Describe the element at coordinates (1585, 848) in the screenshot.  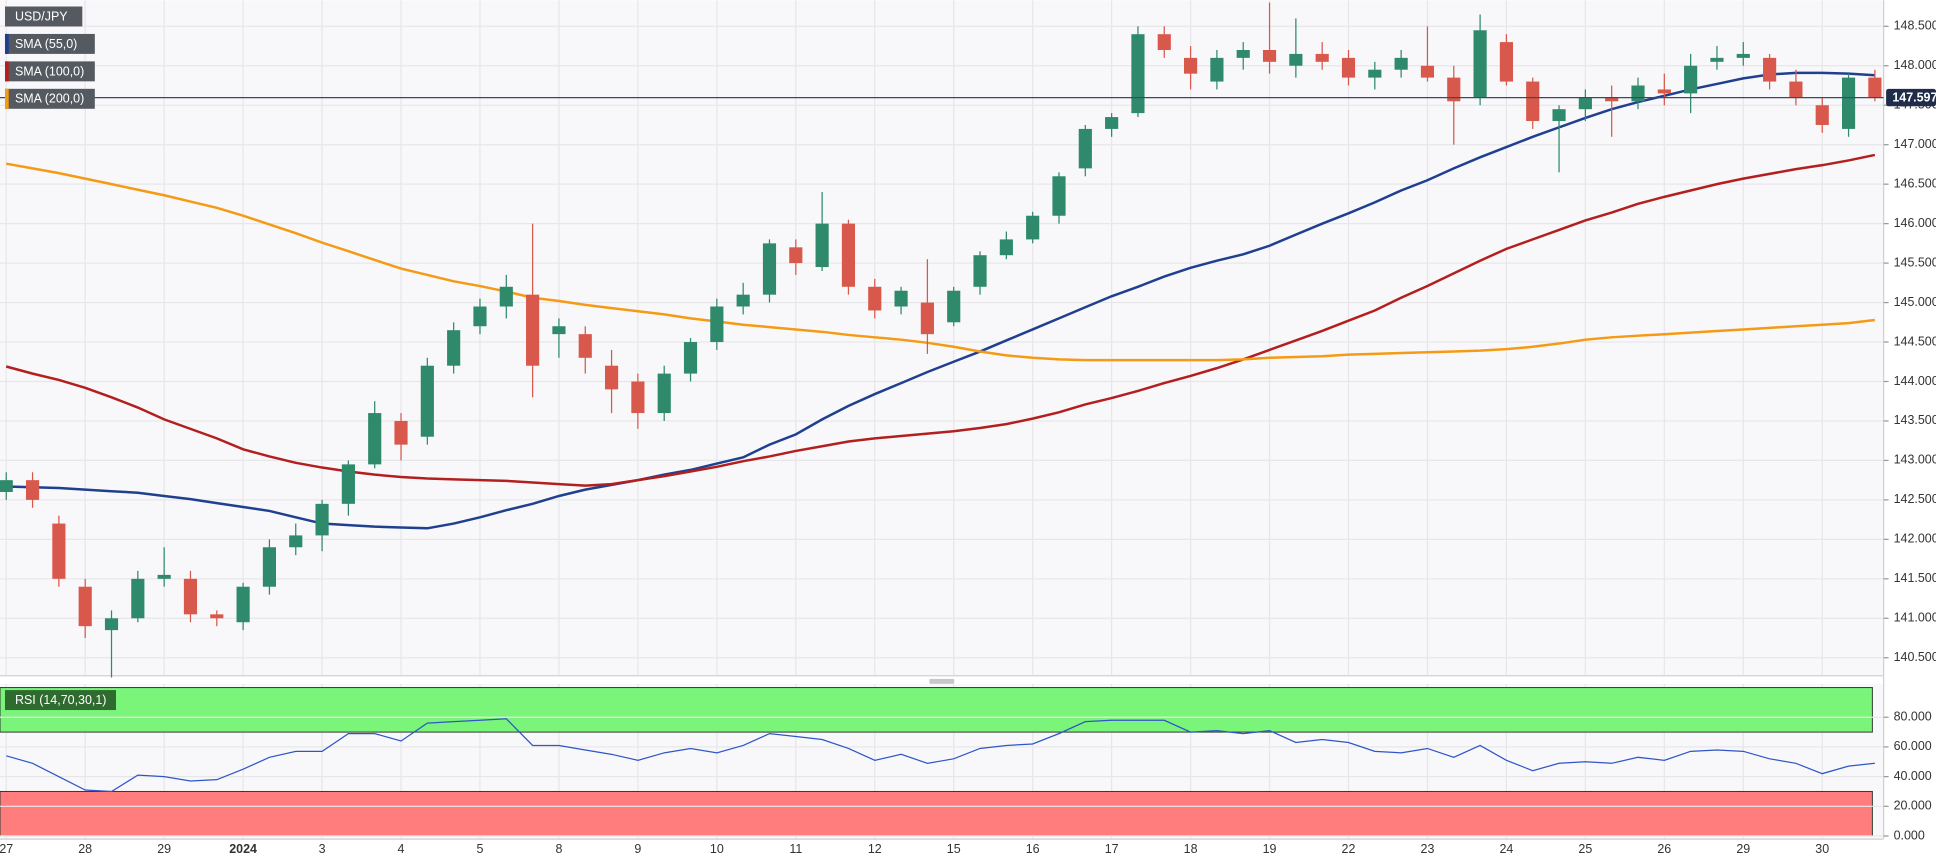
I see `x-tick-label: 25` at that location.